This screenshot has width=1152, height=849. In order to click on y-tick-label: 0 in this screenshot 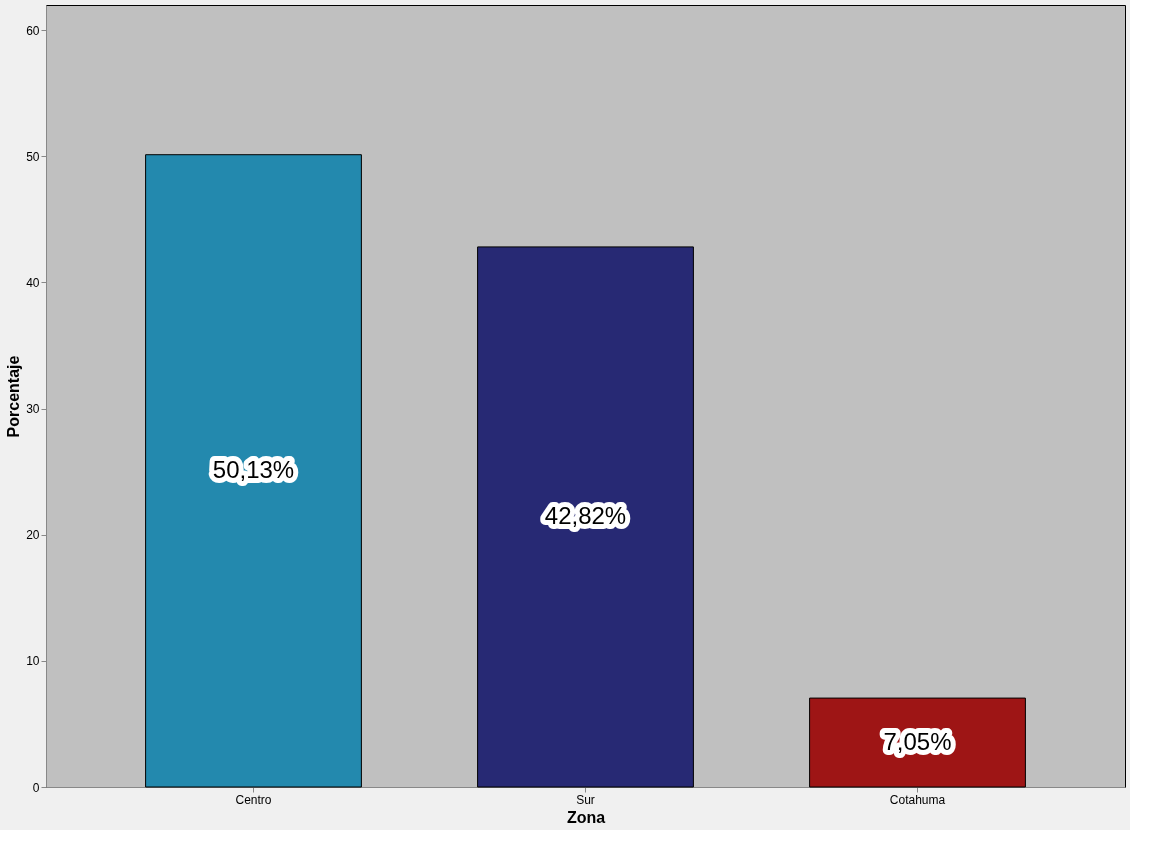, I will do `click(36, 787)`.